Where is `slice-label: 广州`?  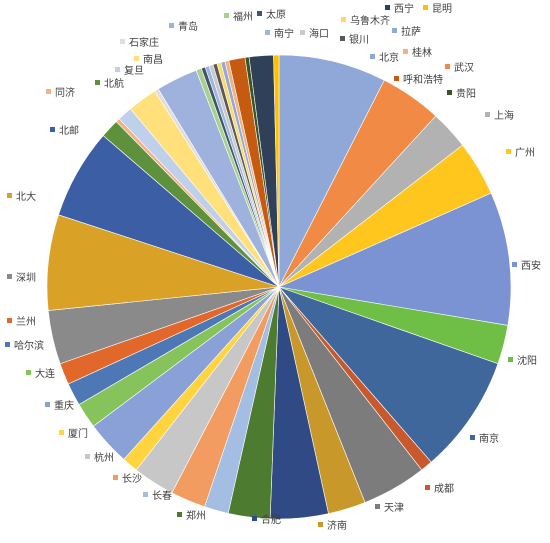 slice-label: 广州 is located at coordinates (525, 153).